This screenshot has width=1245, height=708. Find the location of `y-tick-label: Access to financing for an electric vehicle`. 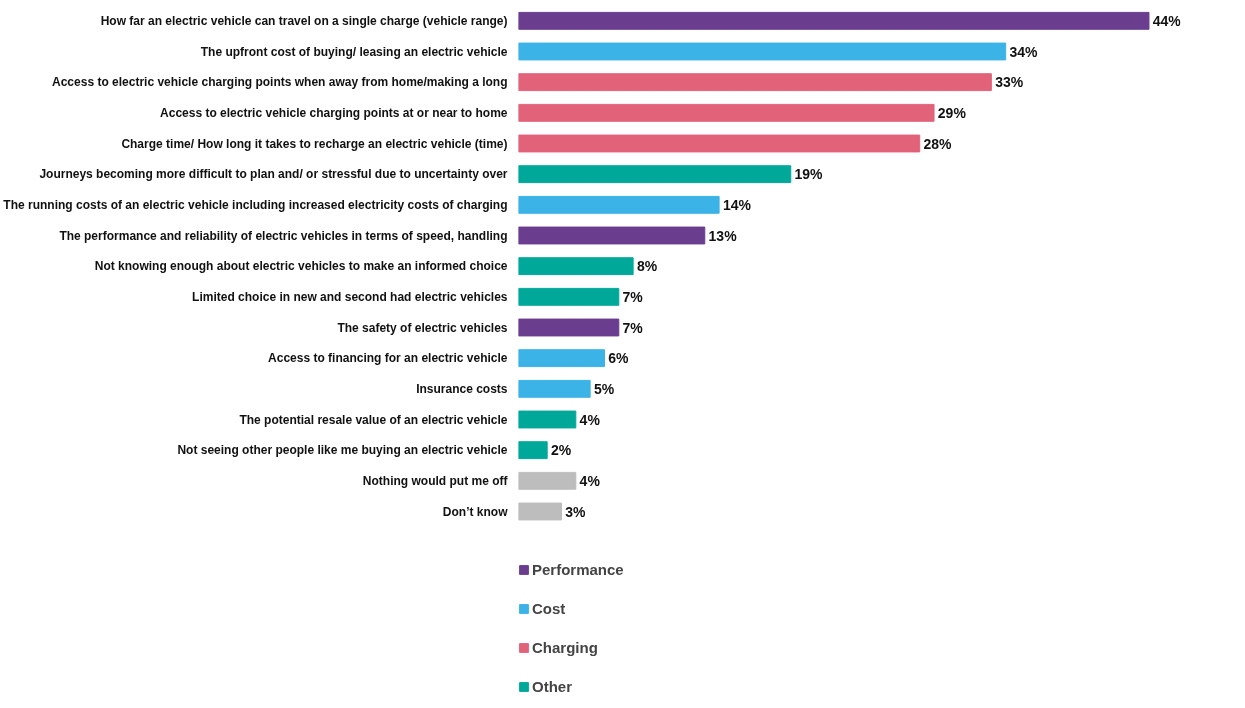

y-tick-label: Access to financing for an electric vehicle is located at coordinates (388, 358).